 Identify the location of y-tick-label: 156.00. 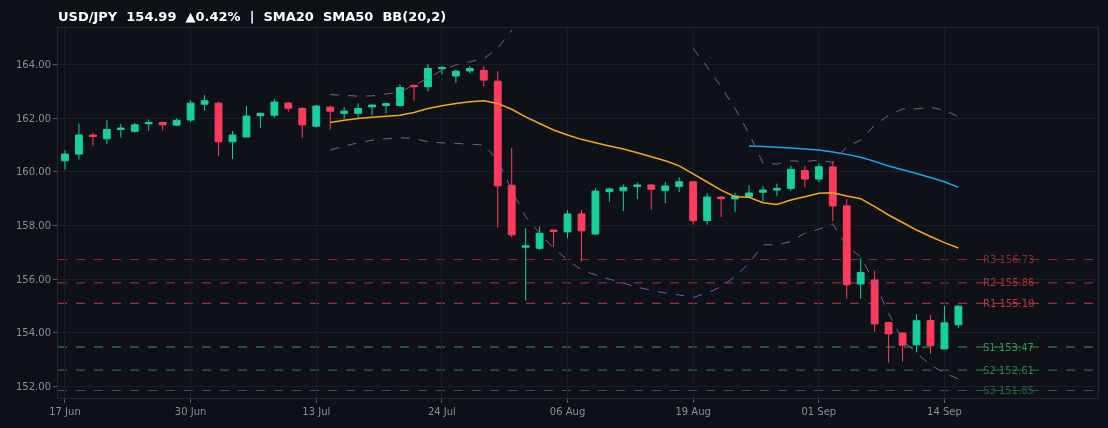
(33, 279).